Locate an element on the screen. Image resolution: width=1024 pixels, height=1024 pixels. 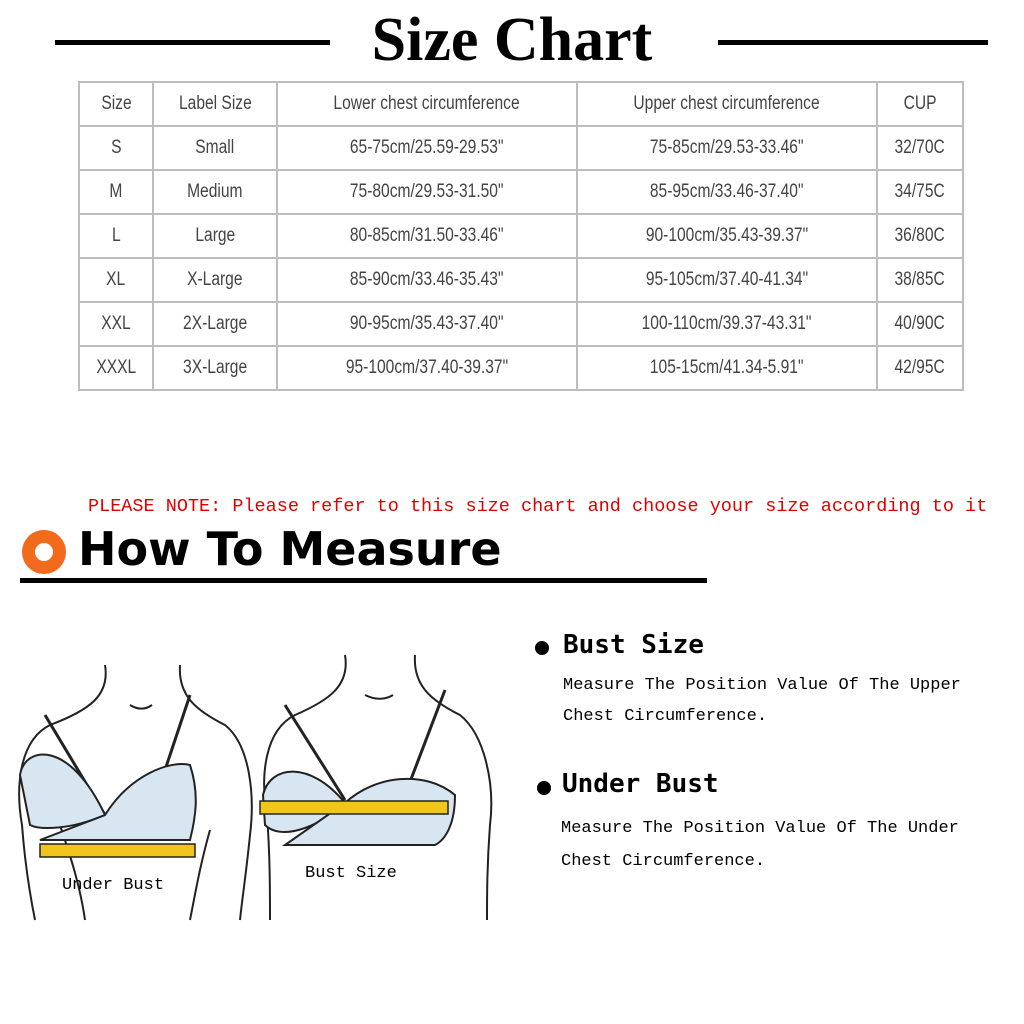
cell-text: 90-100cm/35.43-39.37" is located at coordinates (727, 235).